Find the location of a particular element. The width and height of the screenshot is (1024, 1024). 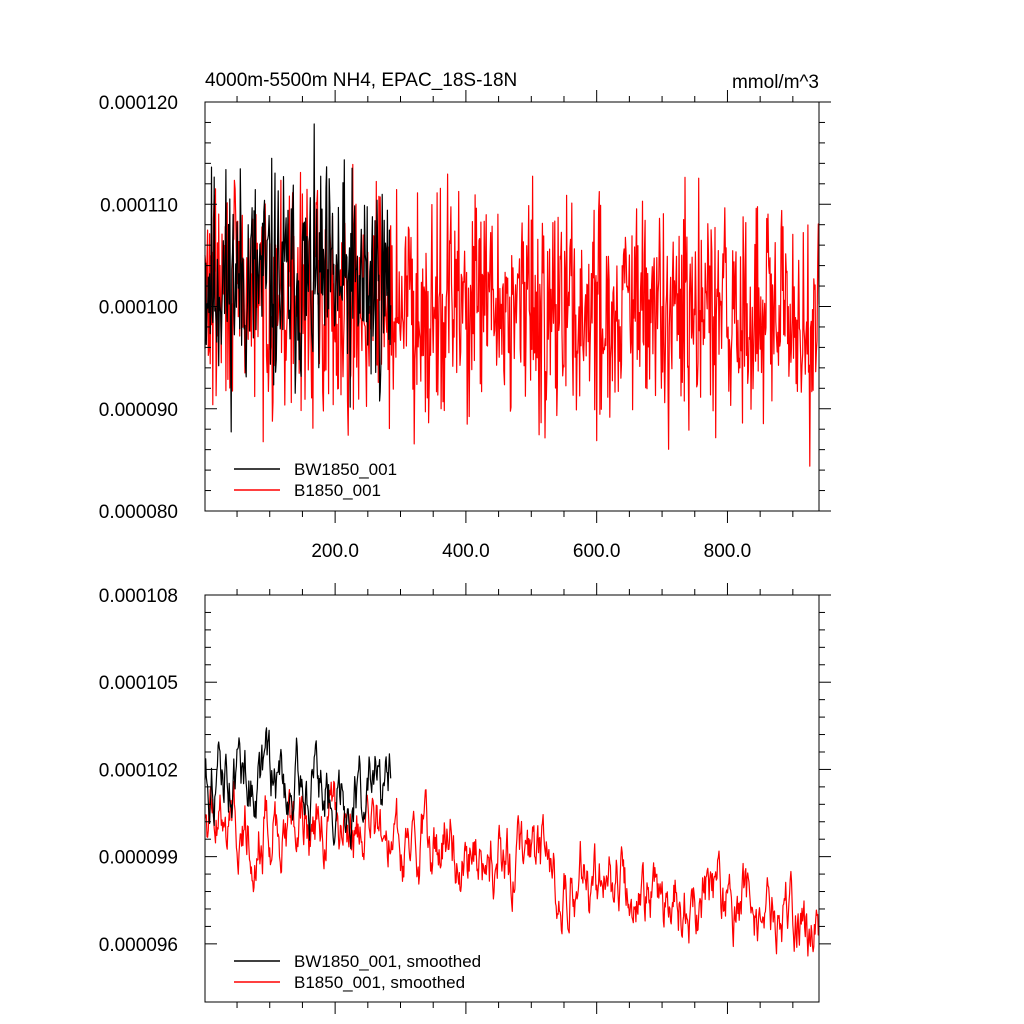

bottom-ytick-label-0: 0.000096 is located at coordinates (138, 945).